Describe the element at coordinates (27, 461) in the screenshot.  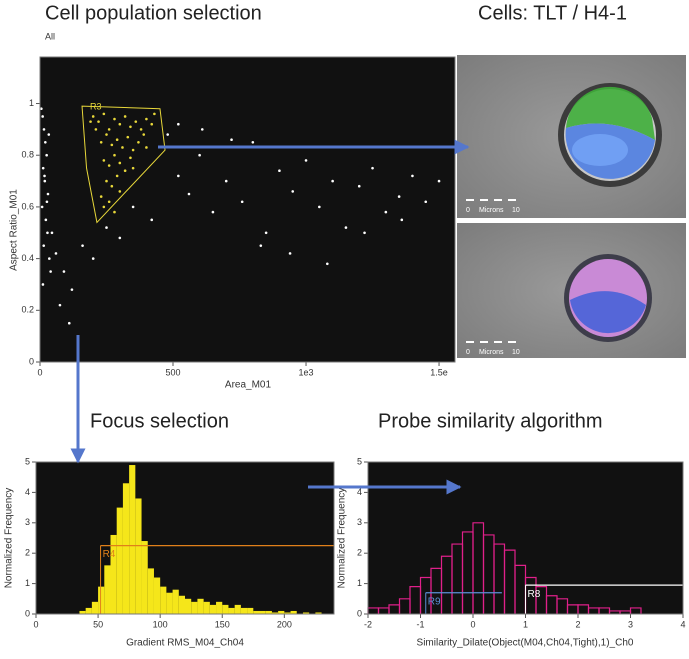
I see `y-tick-label: 5` at that location.